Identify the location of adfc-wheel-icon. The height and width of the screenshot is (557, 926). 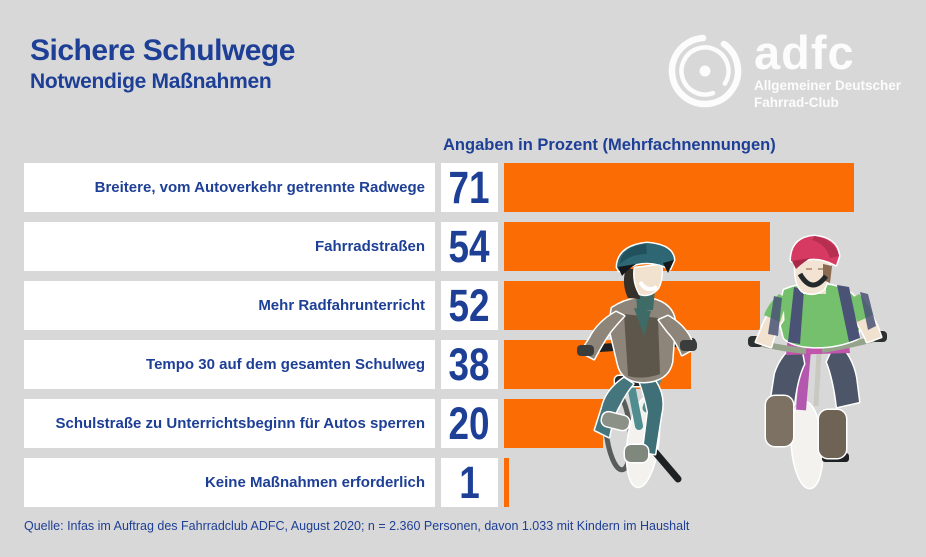
(705, 71).